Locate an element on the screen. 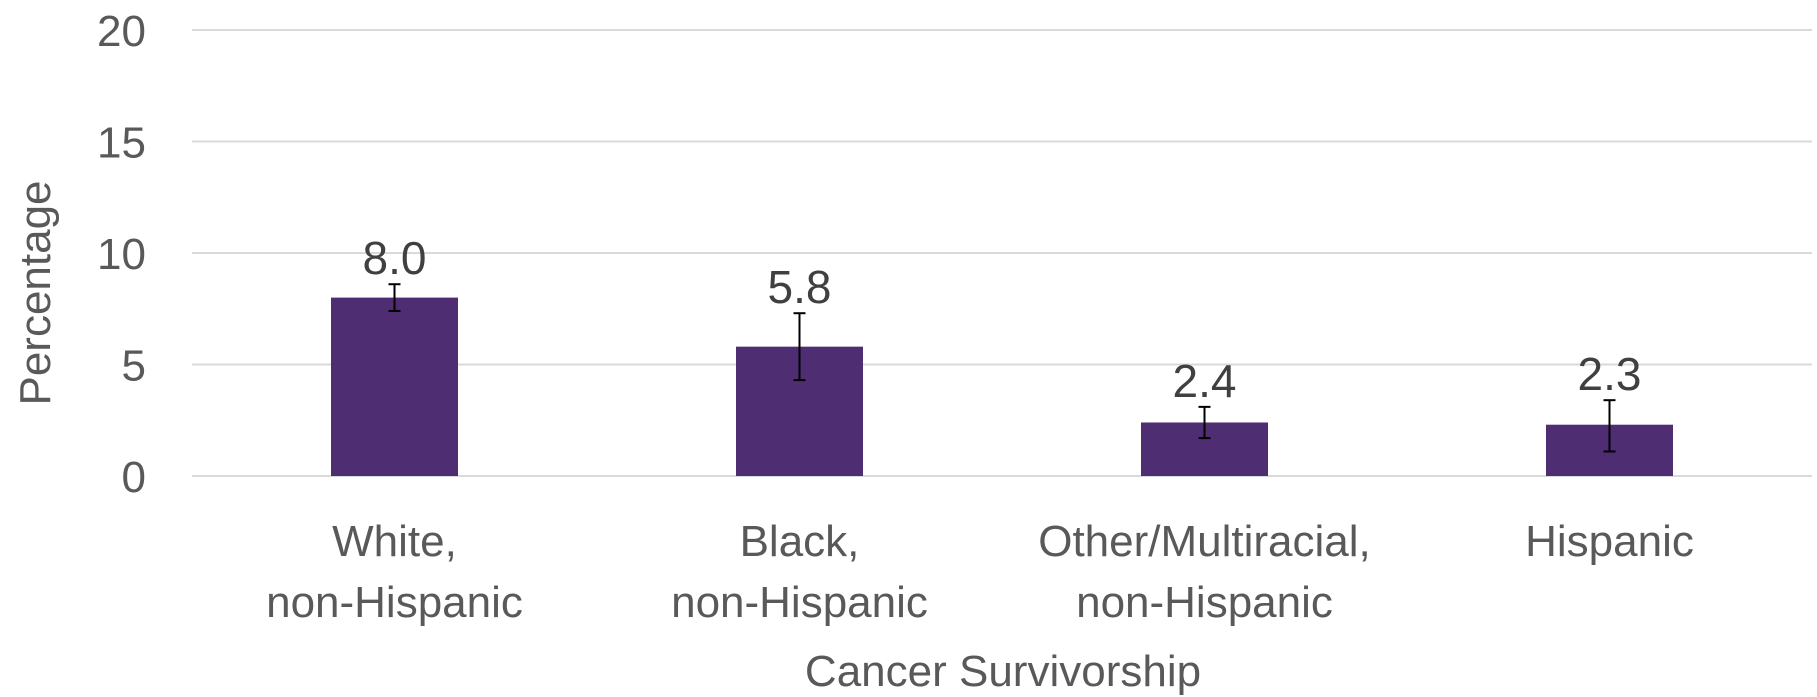 This screenshot has height=697, width=1817. y-tick-label: 5 is located at coordinates (134, 366).